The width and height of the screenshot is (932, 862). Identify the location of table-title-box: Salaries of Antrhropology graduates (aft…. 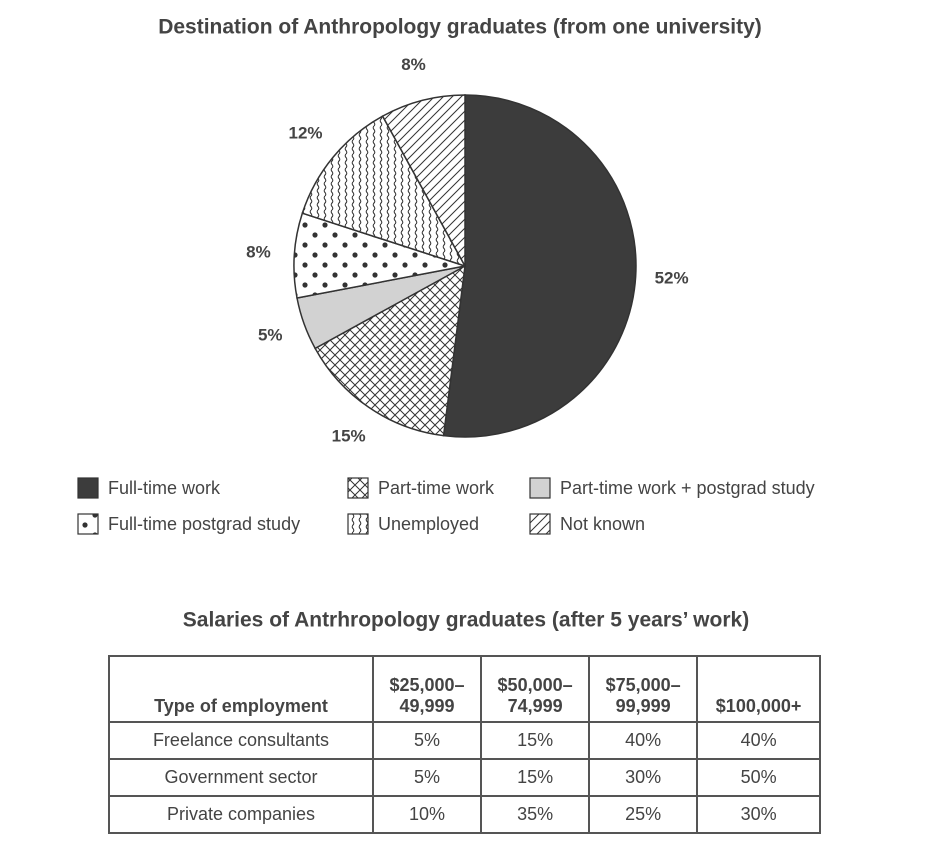
(466, 620).